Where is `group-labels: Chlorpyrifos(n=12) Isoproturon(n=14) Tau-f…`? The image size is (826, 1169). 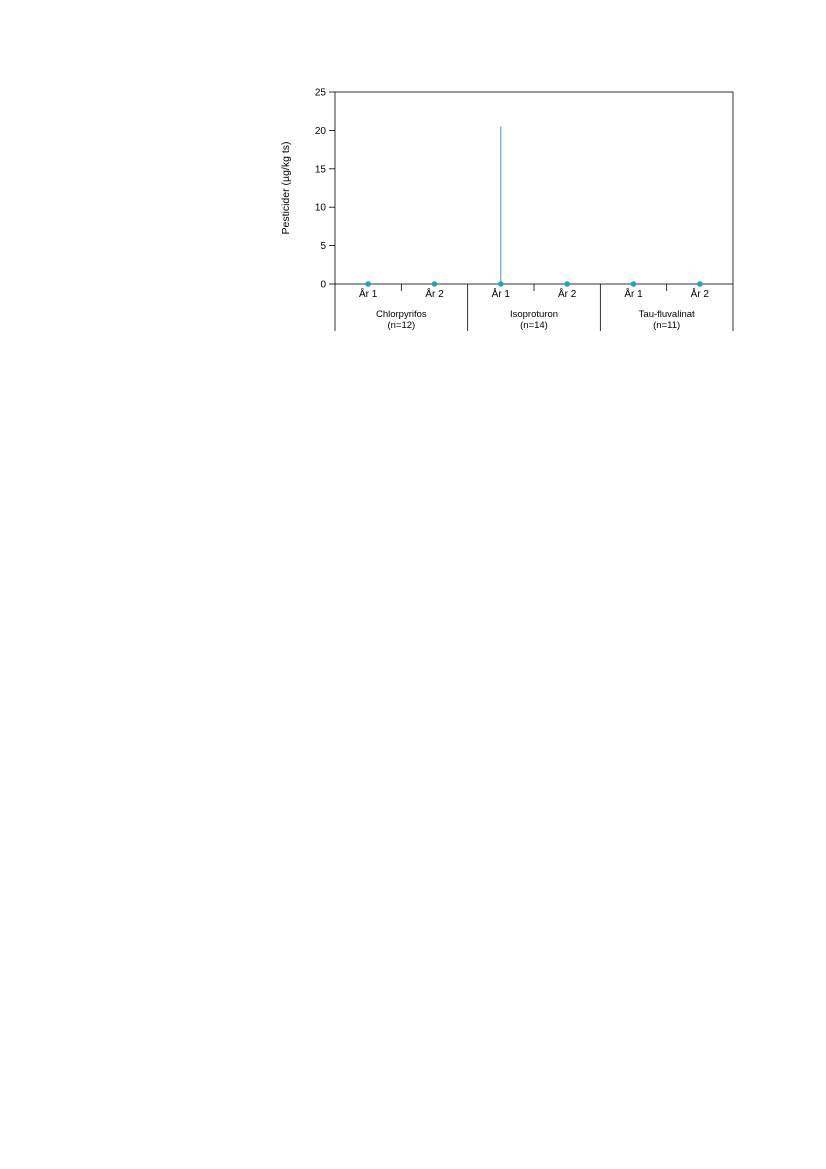
group-labels: Chlorpyrifos(n=12) Isoproturon(n=14) Tau-f… is located at coordinates (535, 307).